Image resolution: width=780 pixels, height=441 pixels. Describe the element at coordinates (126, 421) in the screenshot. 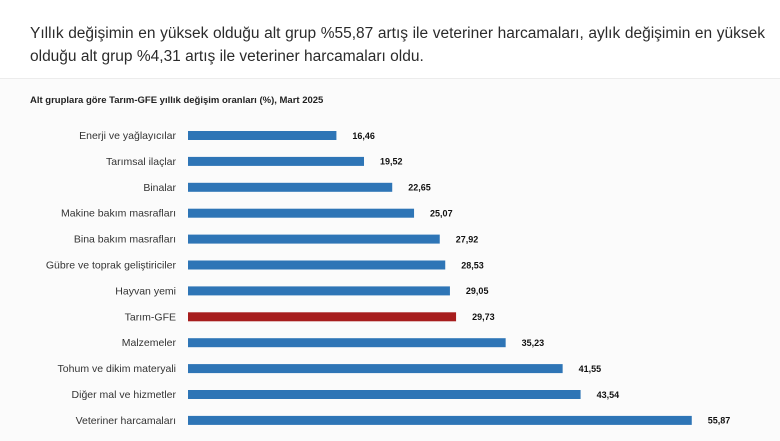

I see `category-label: Veteriner harcamaları` at that location.